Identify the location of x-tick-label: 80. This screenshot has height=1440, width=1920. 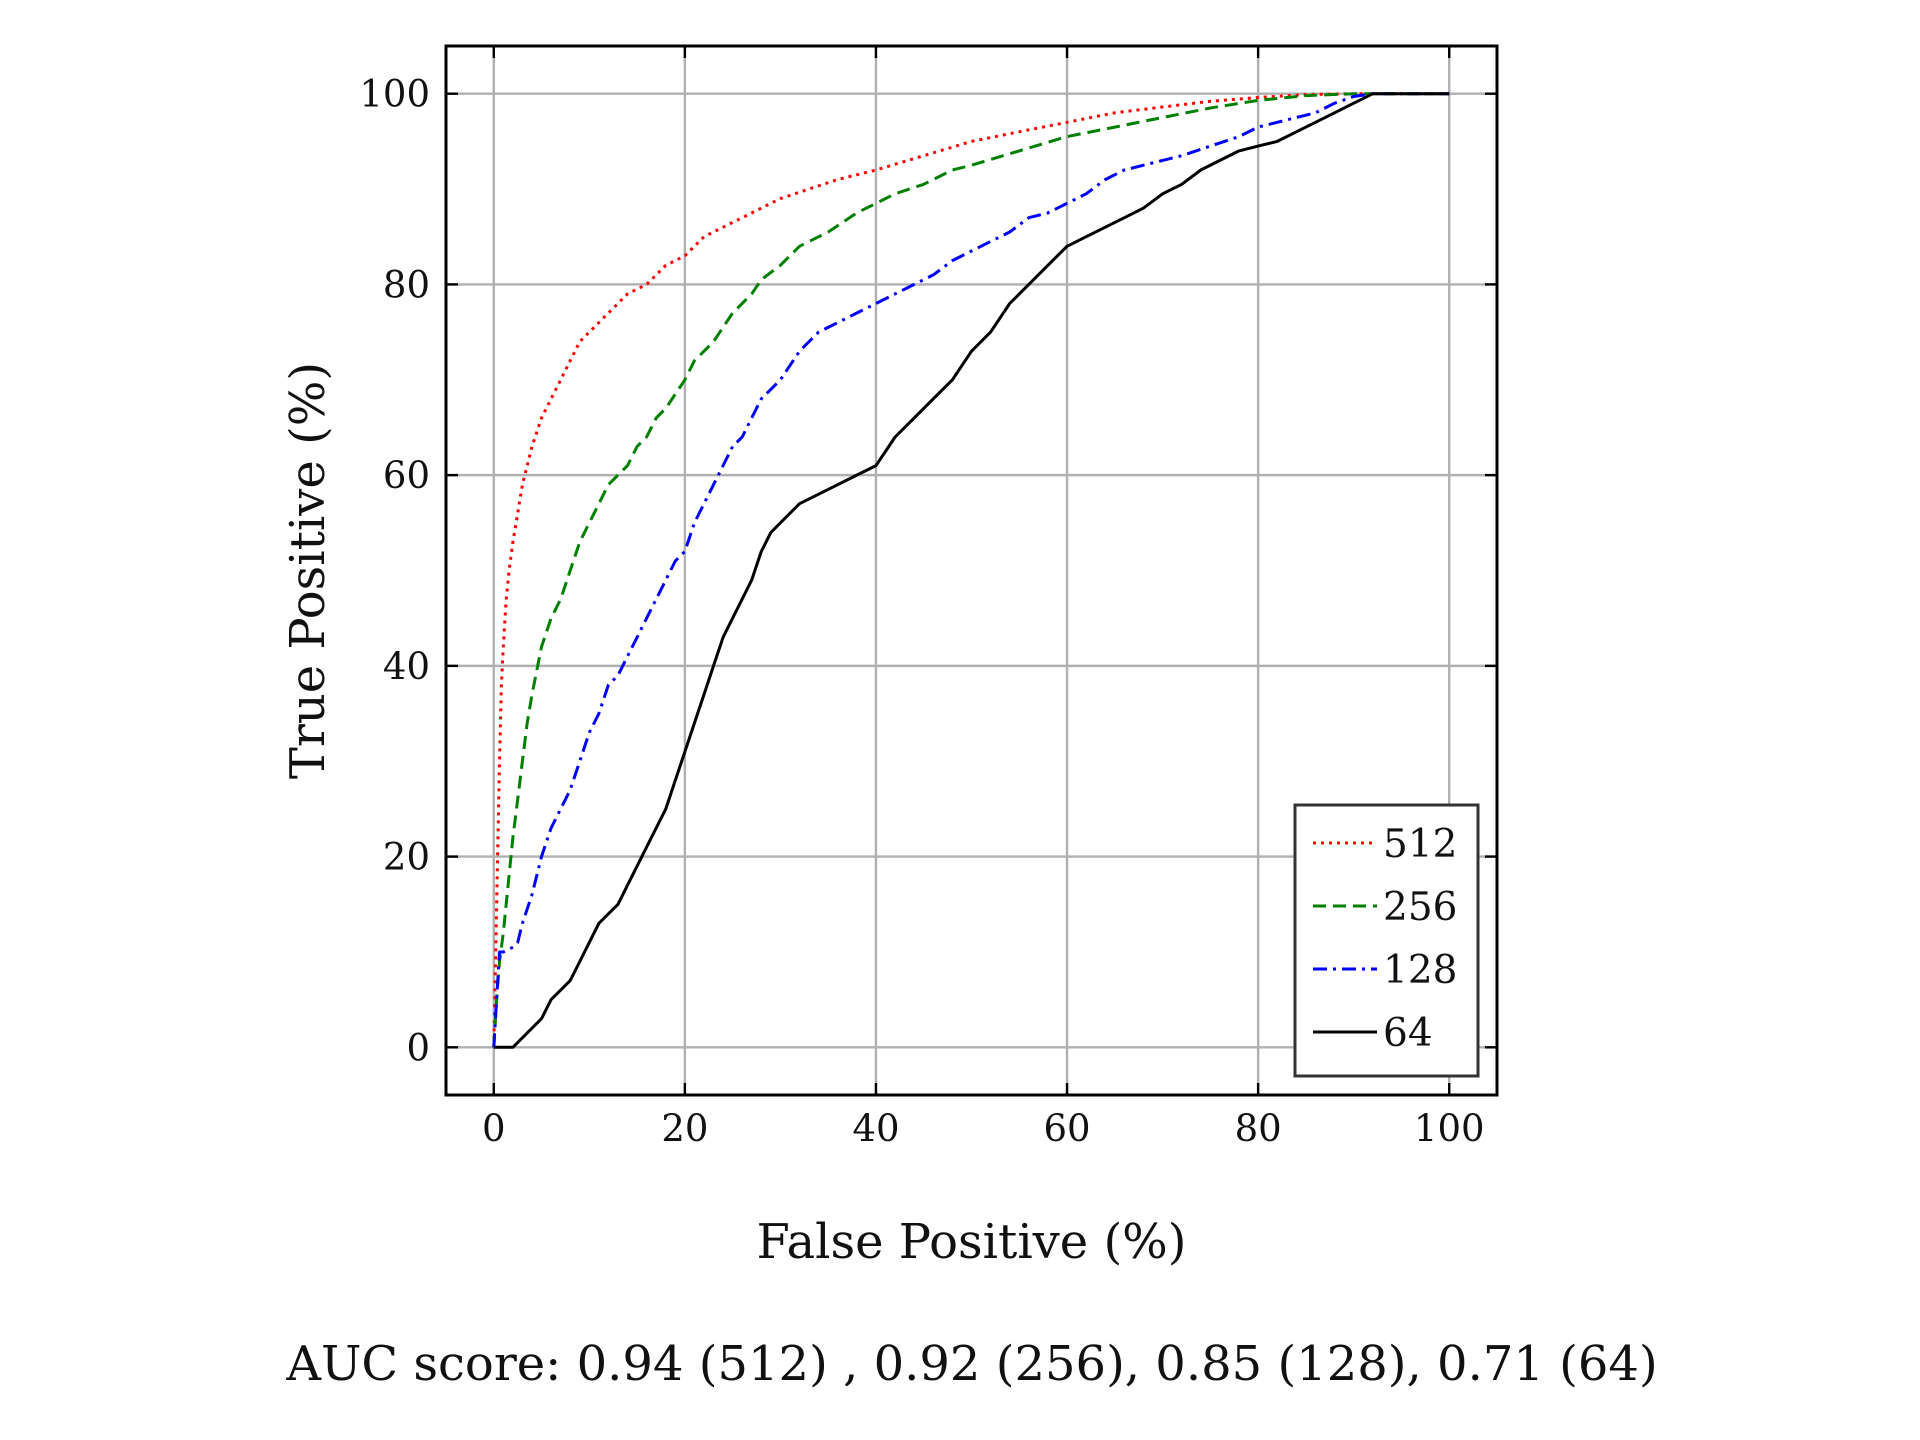
(1258, 1128).